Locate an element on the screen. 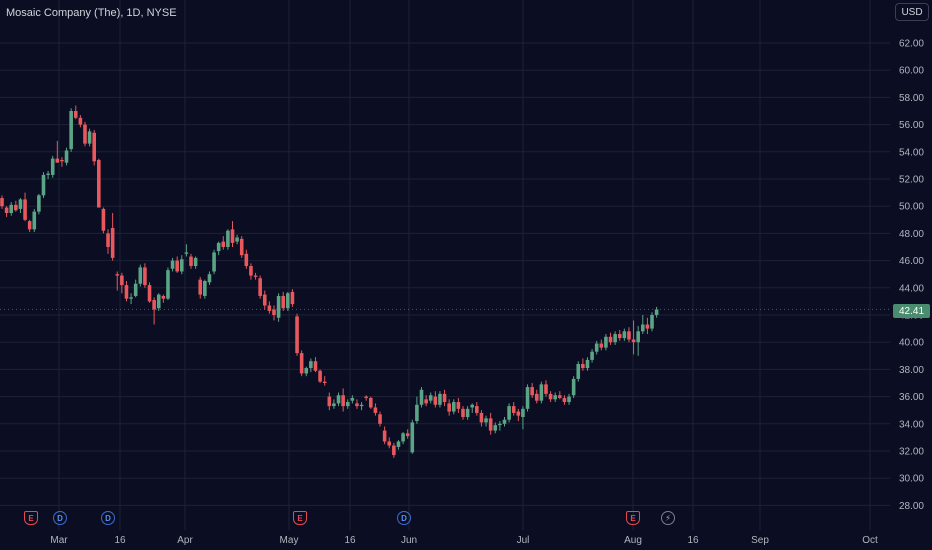 The image size is (932, 550). time-axis: Mar 16 Apr May 16 Jun Jul Aug 16 Sep Oct is located at coordinates (464, 540).